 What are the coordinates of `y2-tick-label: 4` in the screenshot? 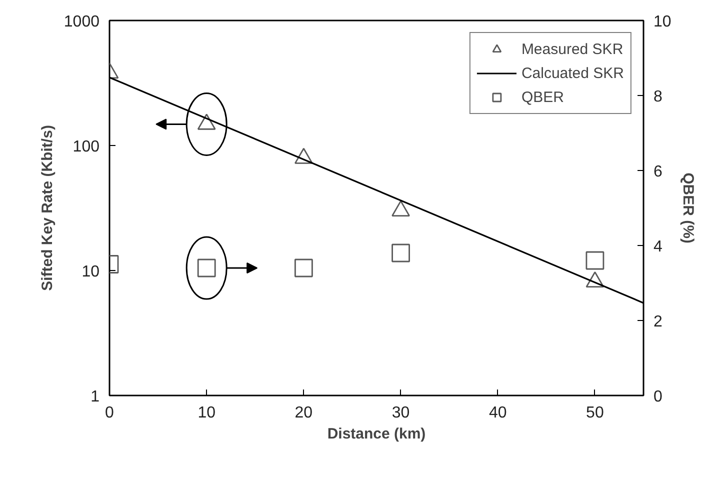 It's located at (658, 247).